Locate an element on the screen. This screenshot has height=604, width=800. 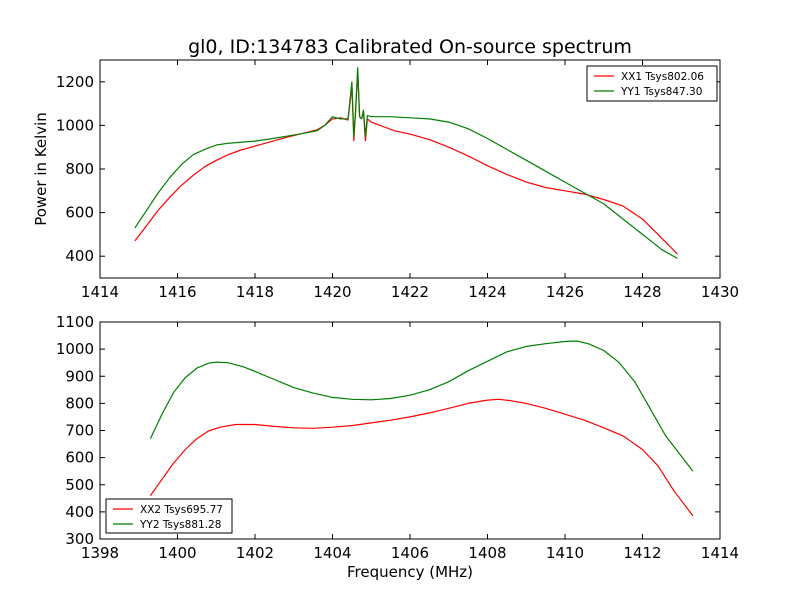
x-tick-label: 1408 is located at coordinates (487, 553).